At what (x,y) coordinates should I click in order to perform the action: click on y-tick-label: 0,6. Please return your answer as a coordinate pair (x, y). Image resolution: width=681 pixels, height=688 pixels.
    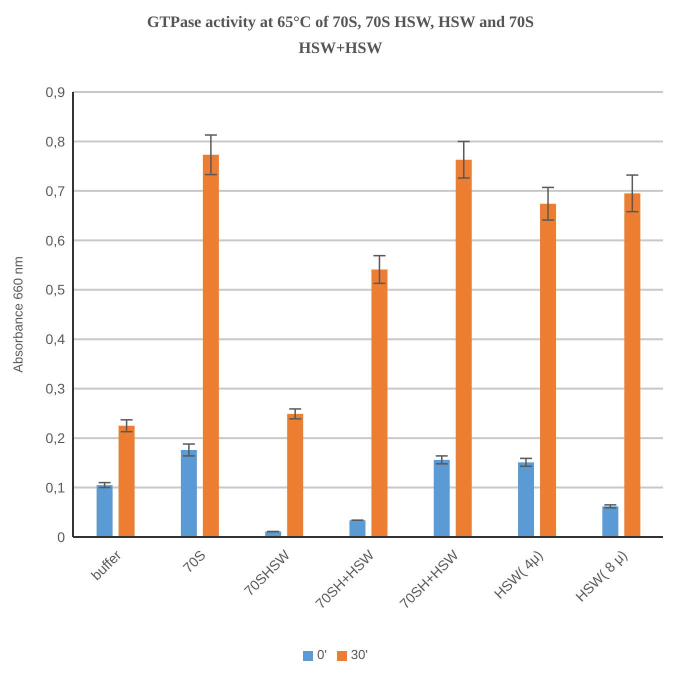
    Looking at the image, I should click on (56, 240).